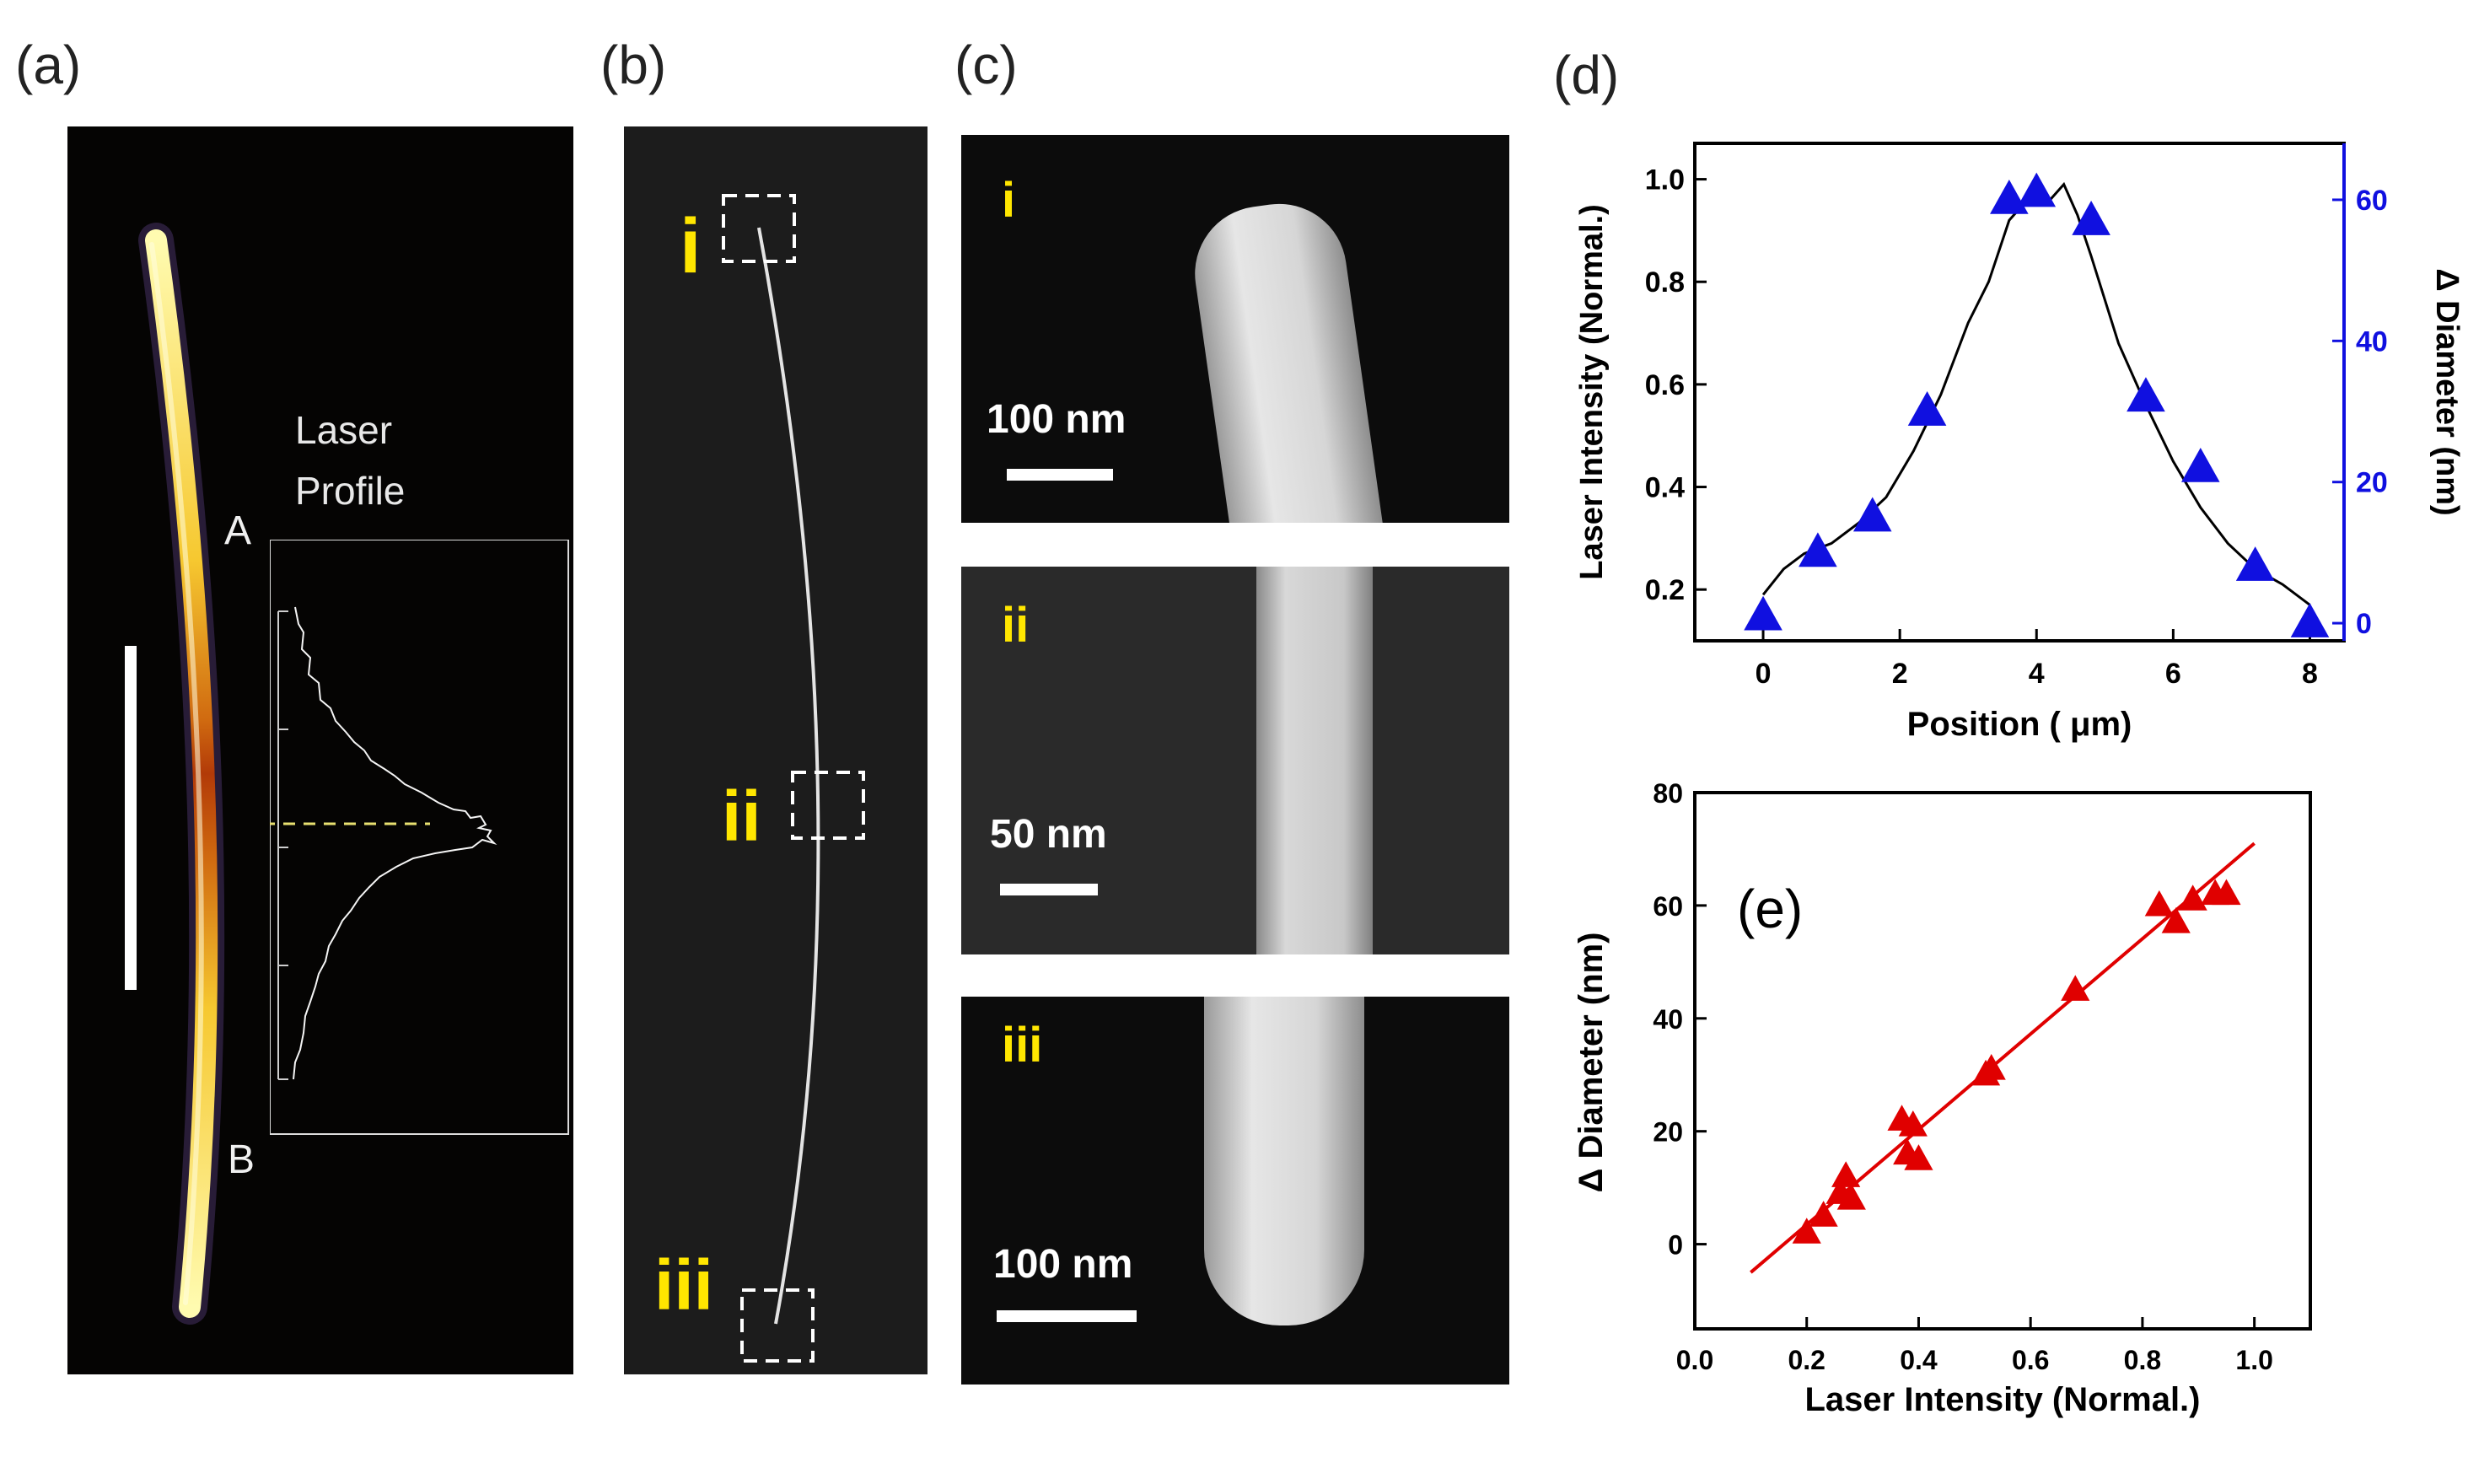  Describe the element at coordinates (2253, 1360) in the screenshot. I see `chart-e-xtick-label: 1.0` at that location.